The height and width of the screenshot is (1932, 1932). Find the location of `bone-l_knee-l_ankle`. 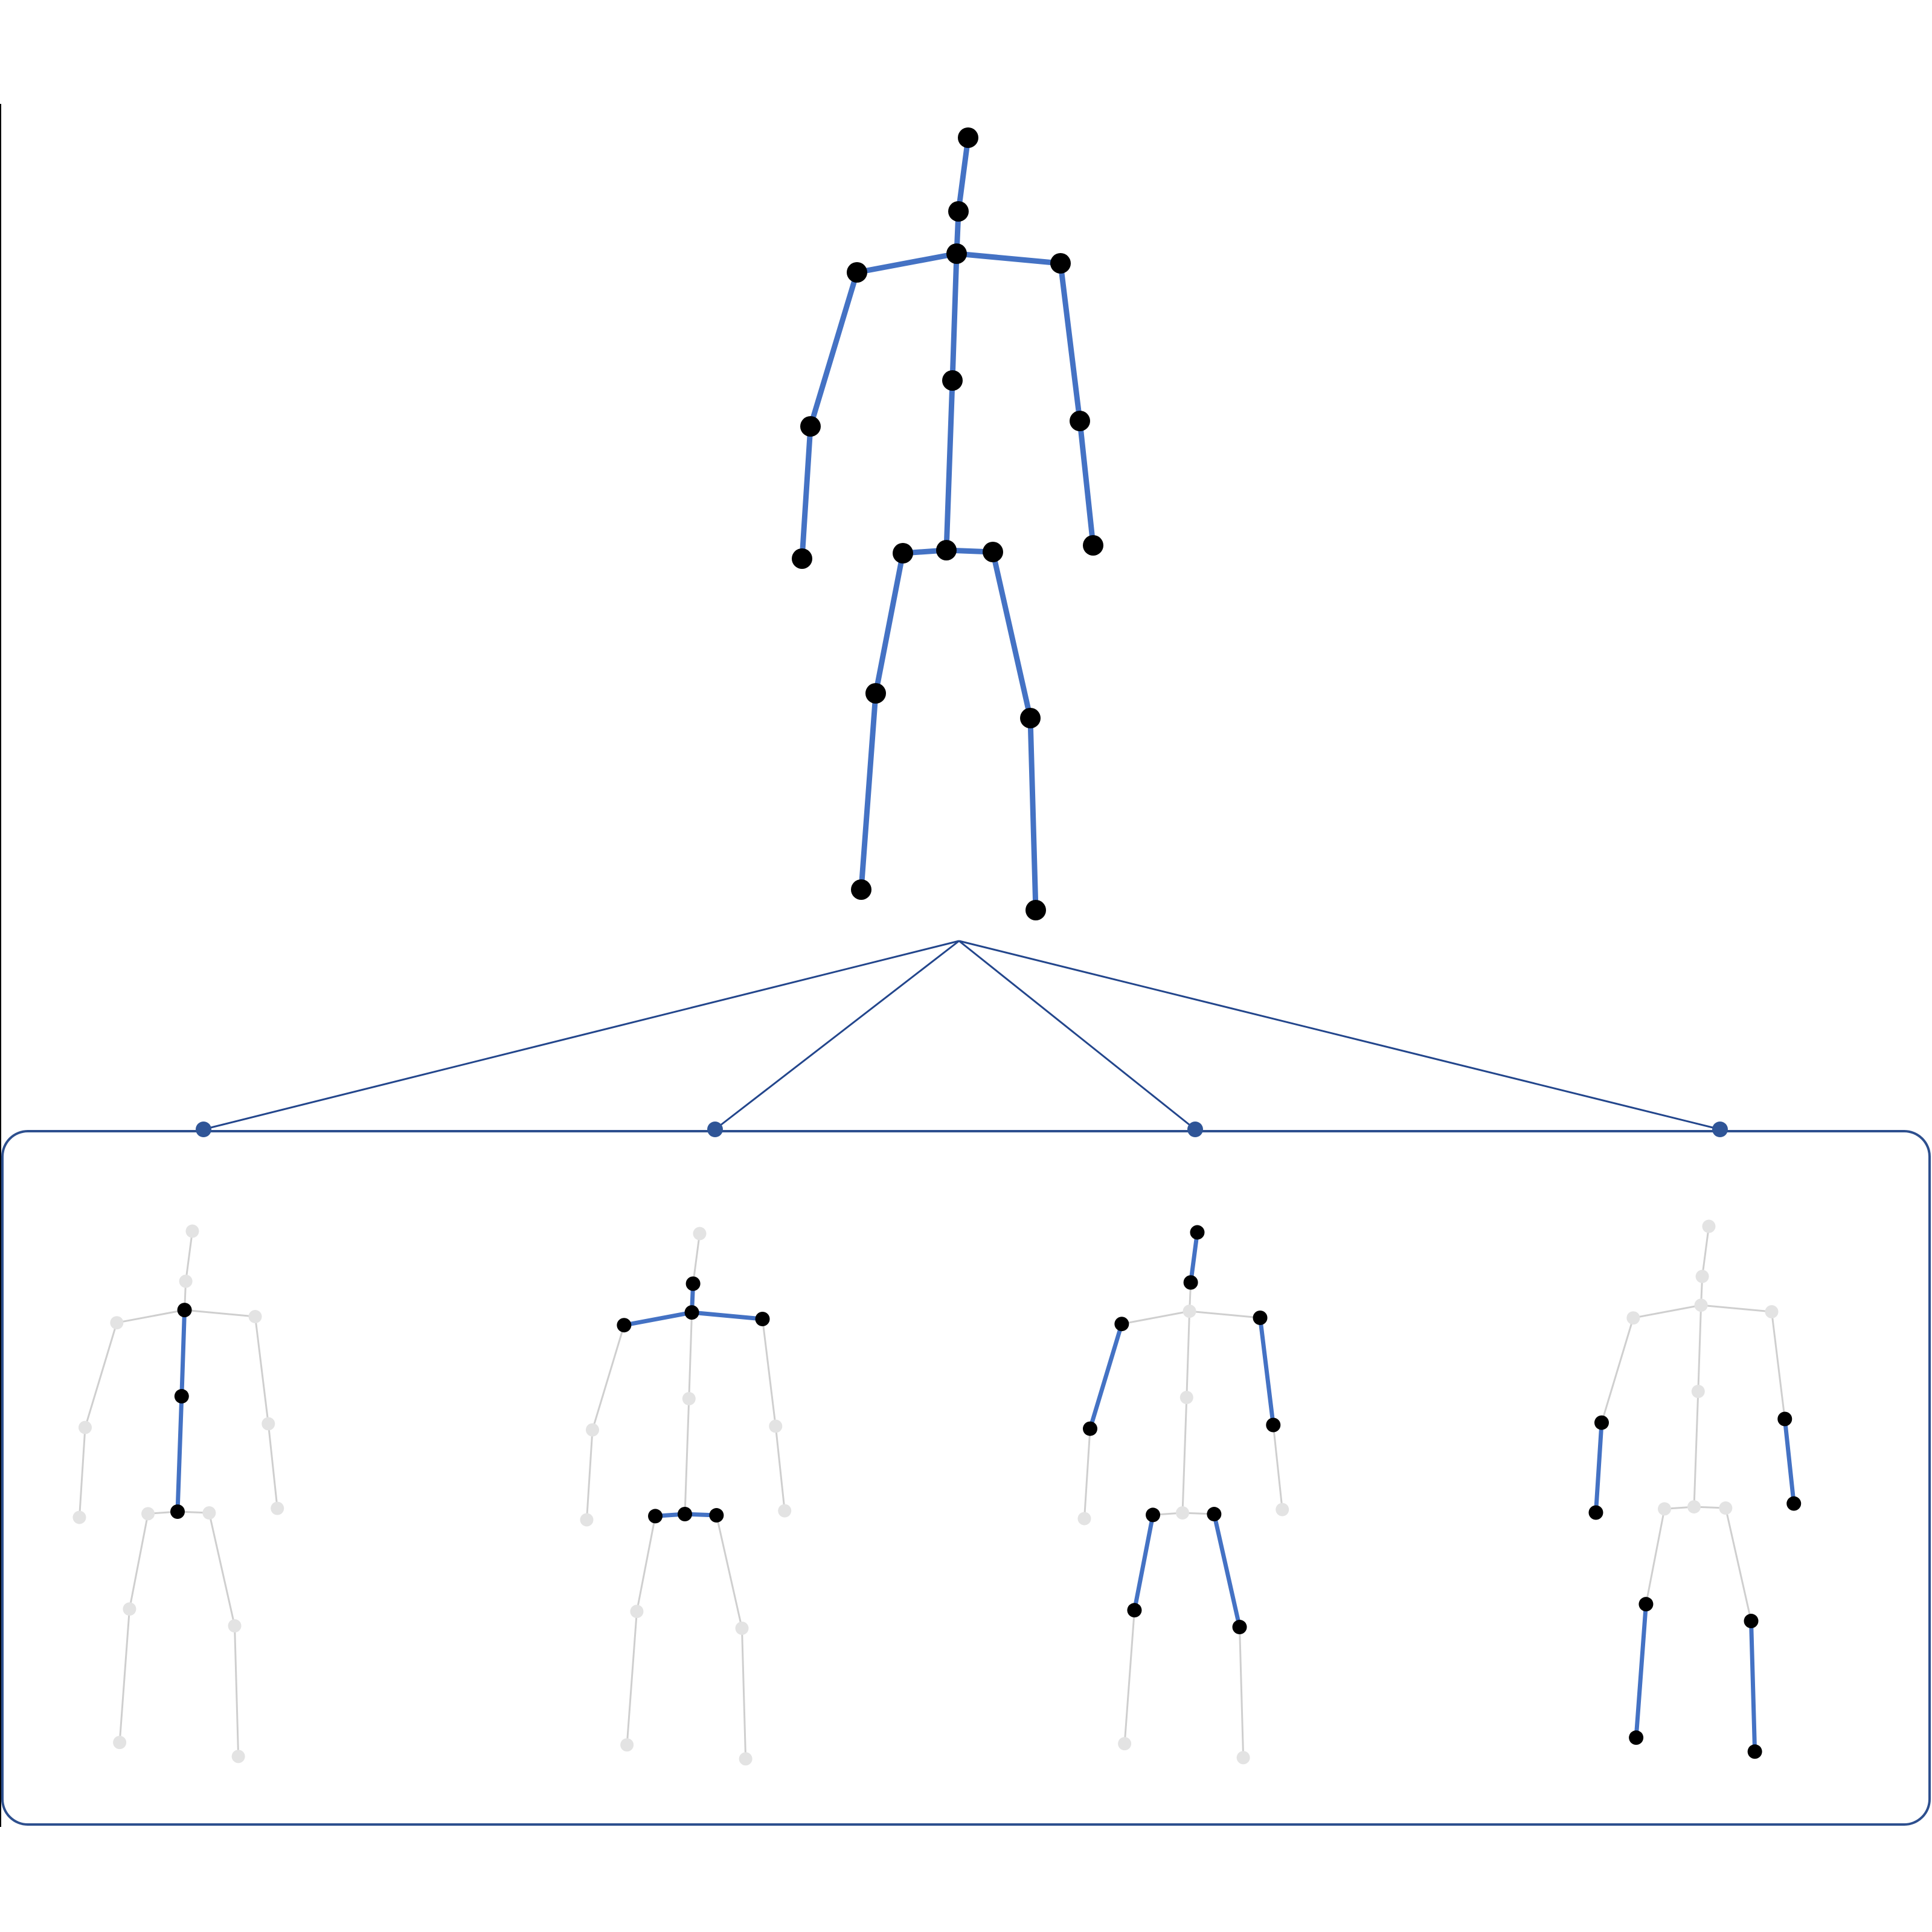

bone-l_knee-l_ankle is located at coordinates (1641, 1671).